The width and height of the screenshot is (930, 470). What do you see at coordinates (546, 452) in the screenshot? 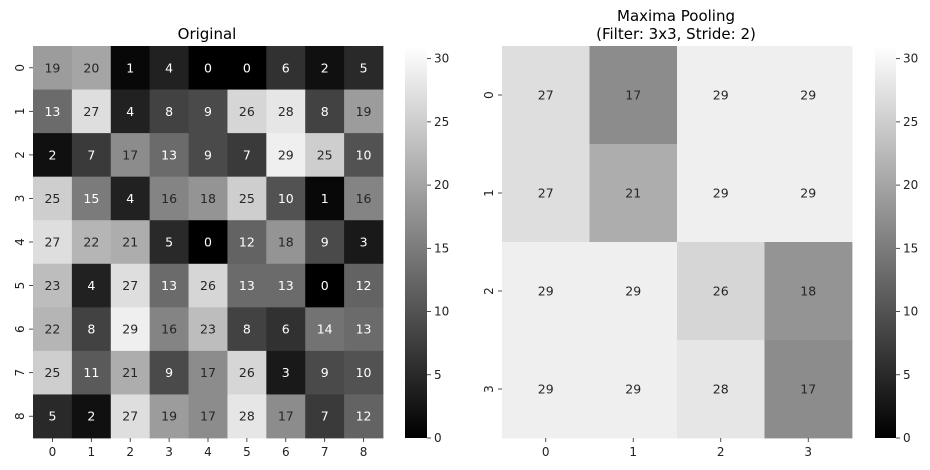
I see `x-tick-label: 0` at bounding box center [546, 452].